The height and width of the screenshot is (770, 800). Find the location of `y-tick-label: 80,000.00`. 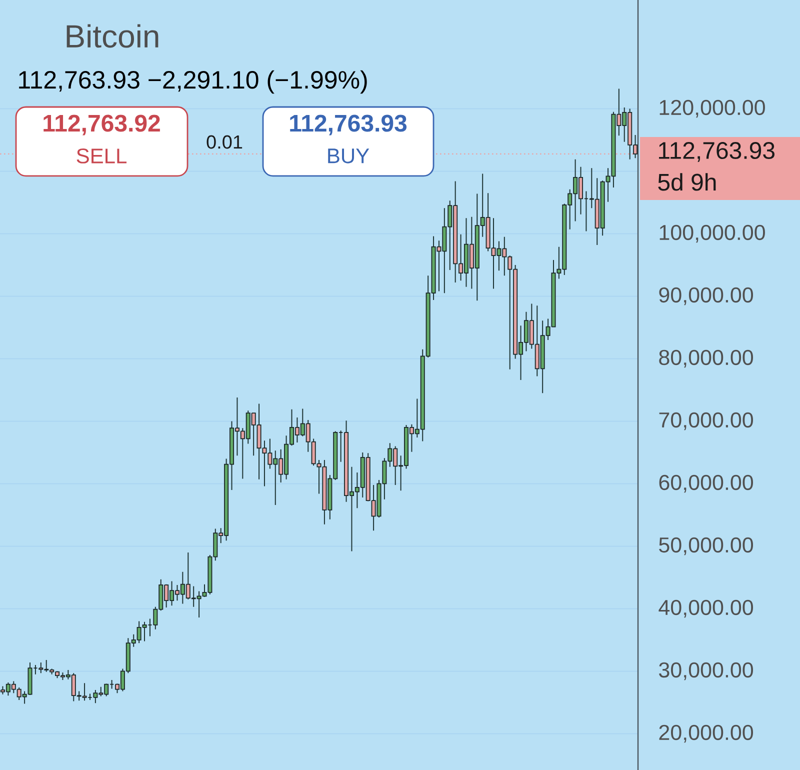

y-tick-label: 80,000.00 is located at coordinates (706, 359).